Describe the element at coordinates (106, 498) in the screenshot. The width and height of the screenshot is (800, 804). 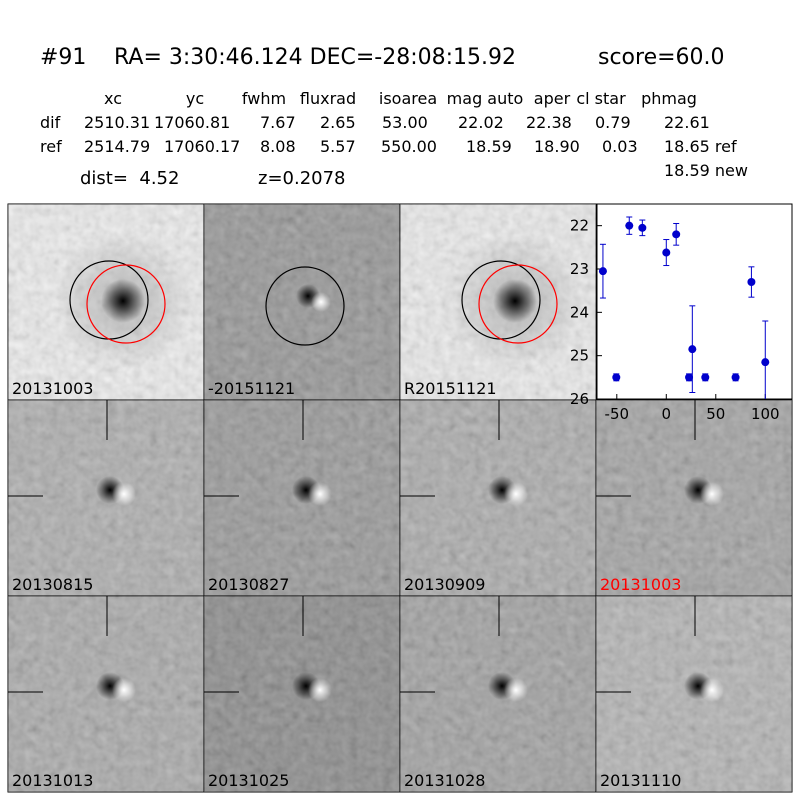
I see `image-panel: 20130815` at that location.